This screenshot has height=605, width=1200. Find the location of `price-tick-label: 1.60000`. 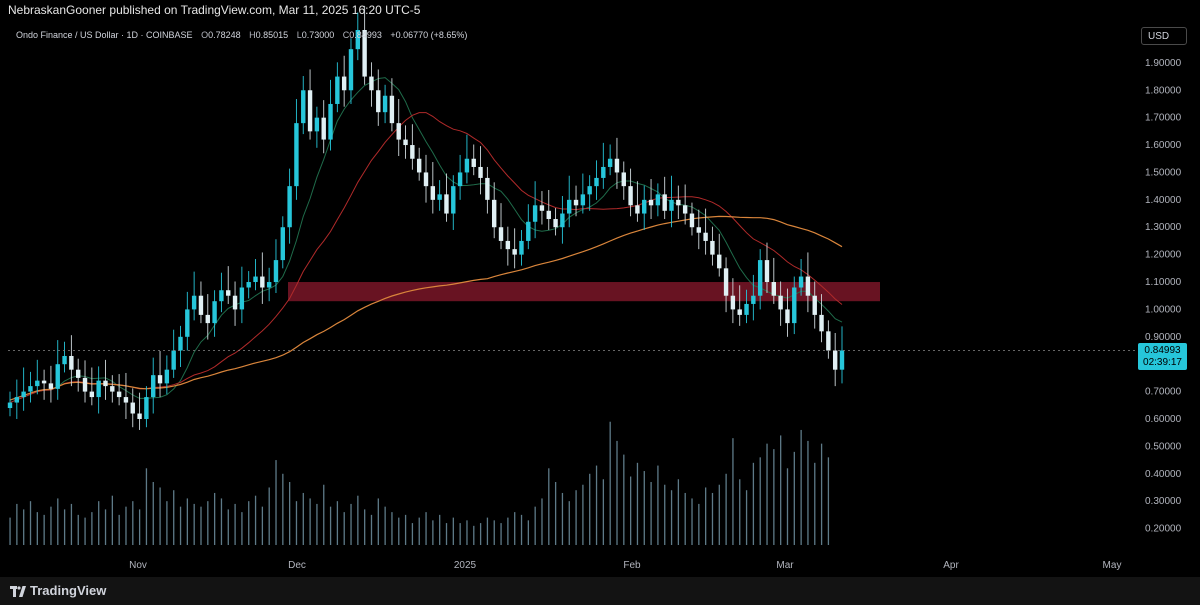

price-tick-label: 1.60000 is located at coordinates (1163, 145).